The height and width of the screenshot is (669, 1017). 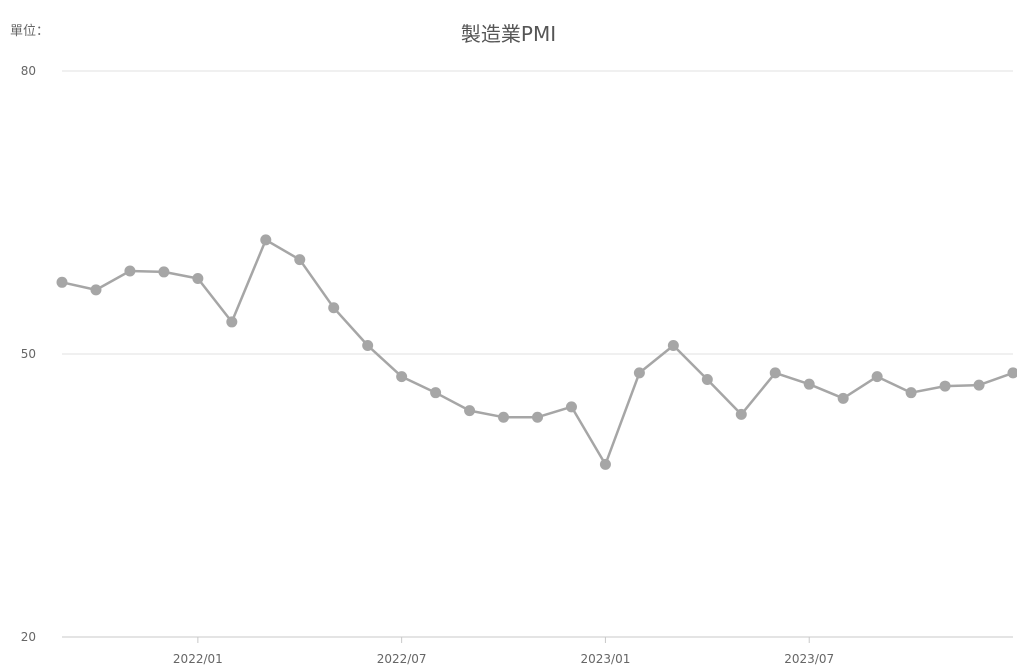 What do you see at coordinates (508, 34) in the screenshot?
I see `chart-title: 製造業PMI` at bounding box center [508, 34].